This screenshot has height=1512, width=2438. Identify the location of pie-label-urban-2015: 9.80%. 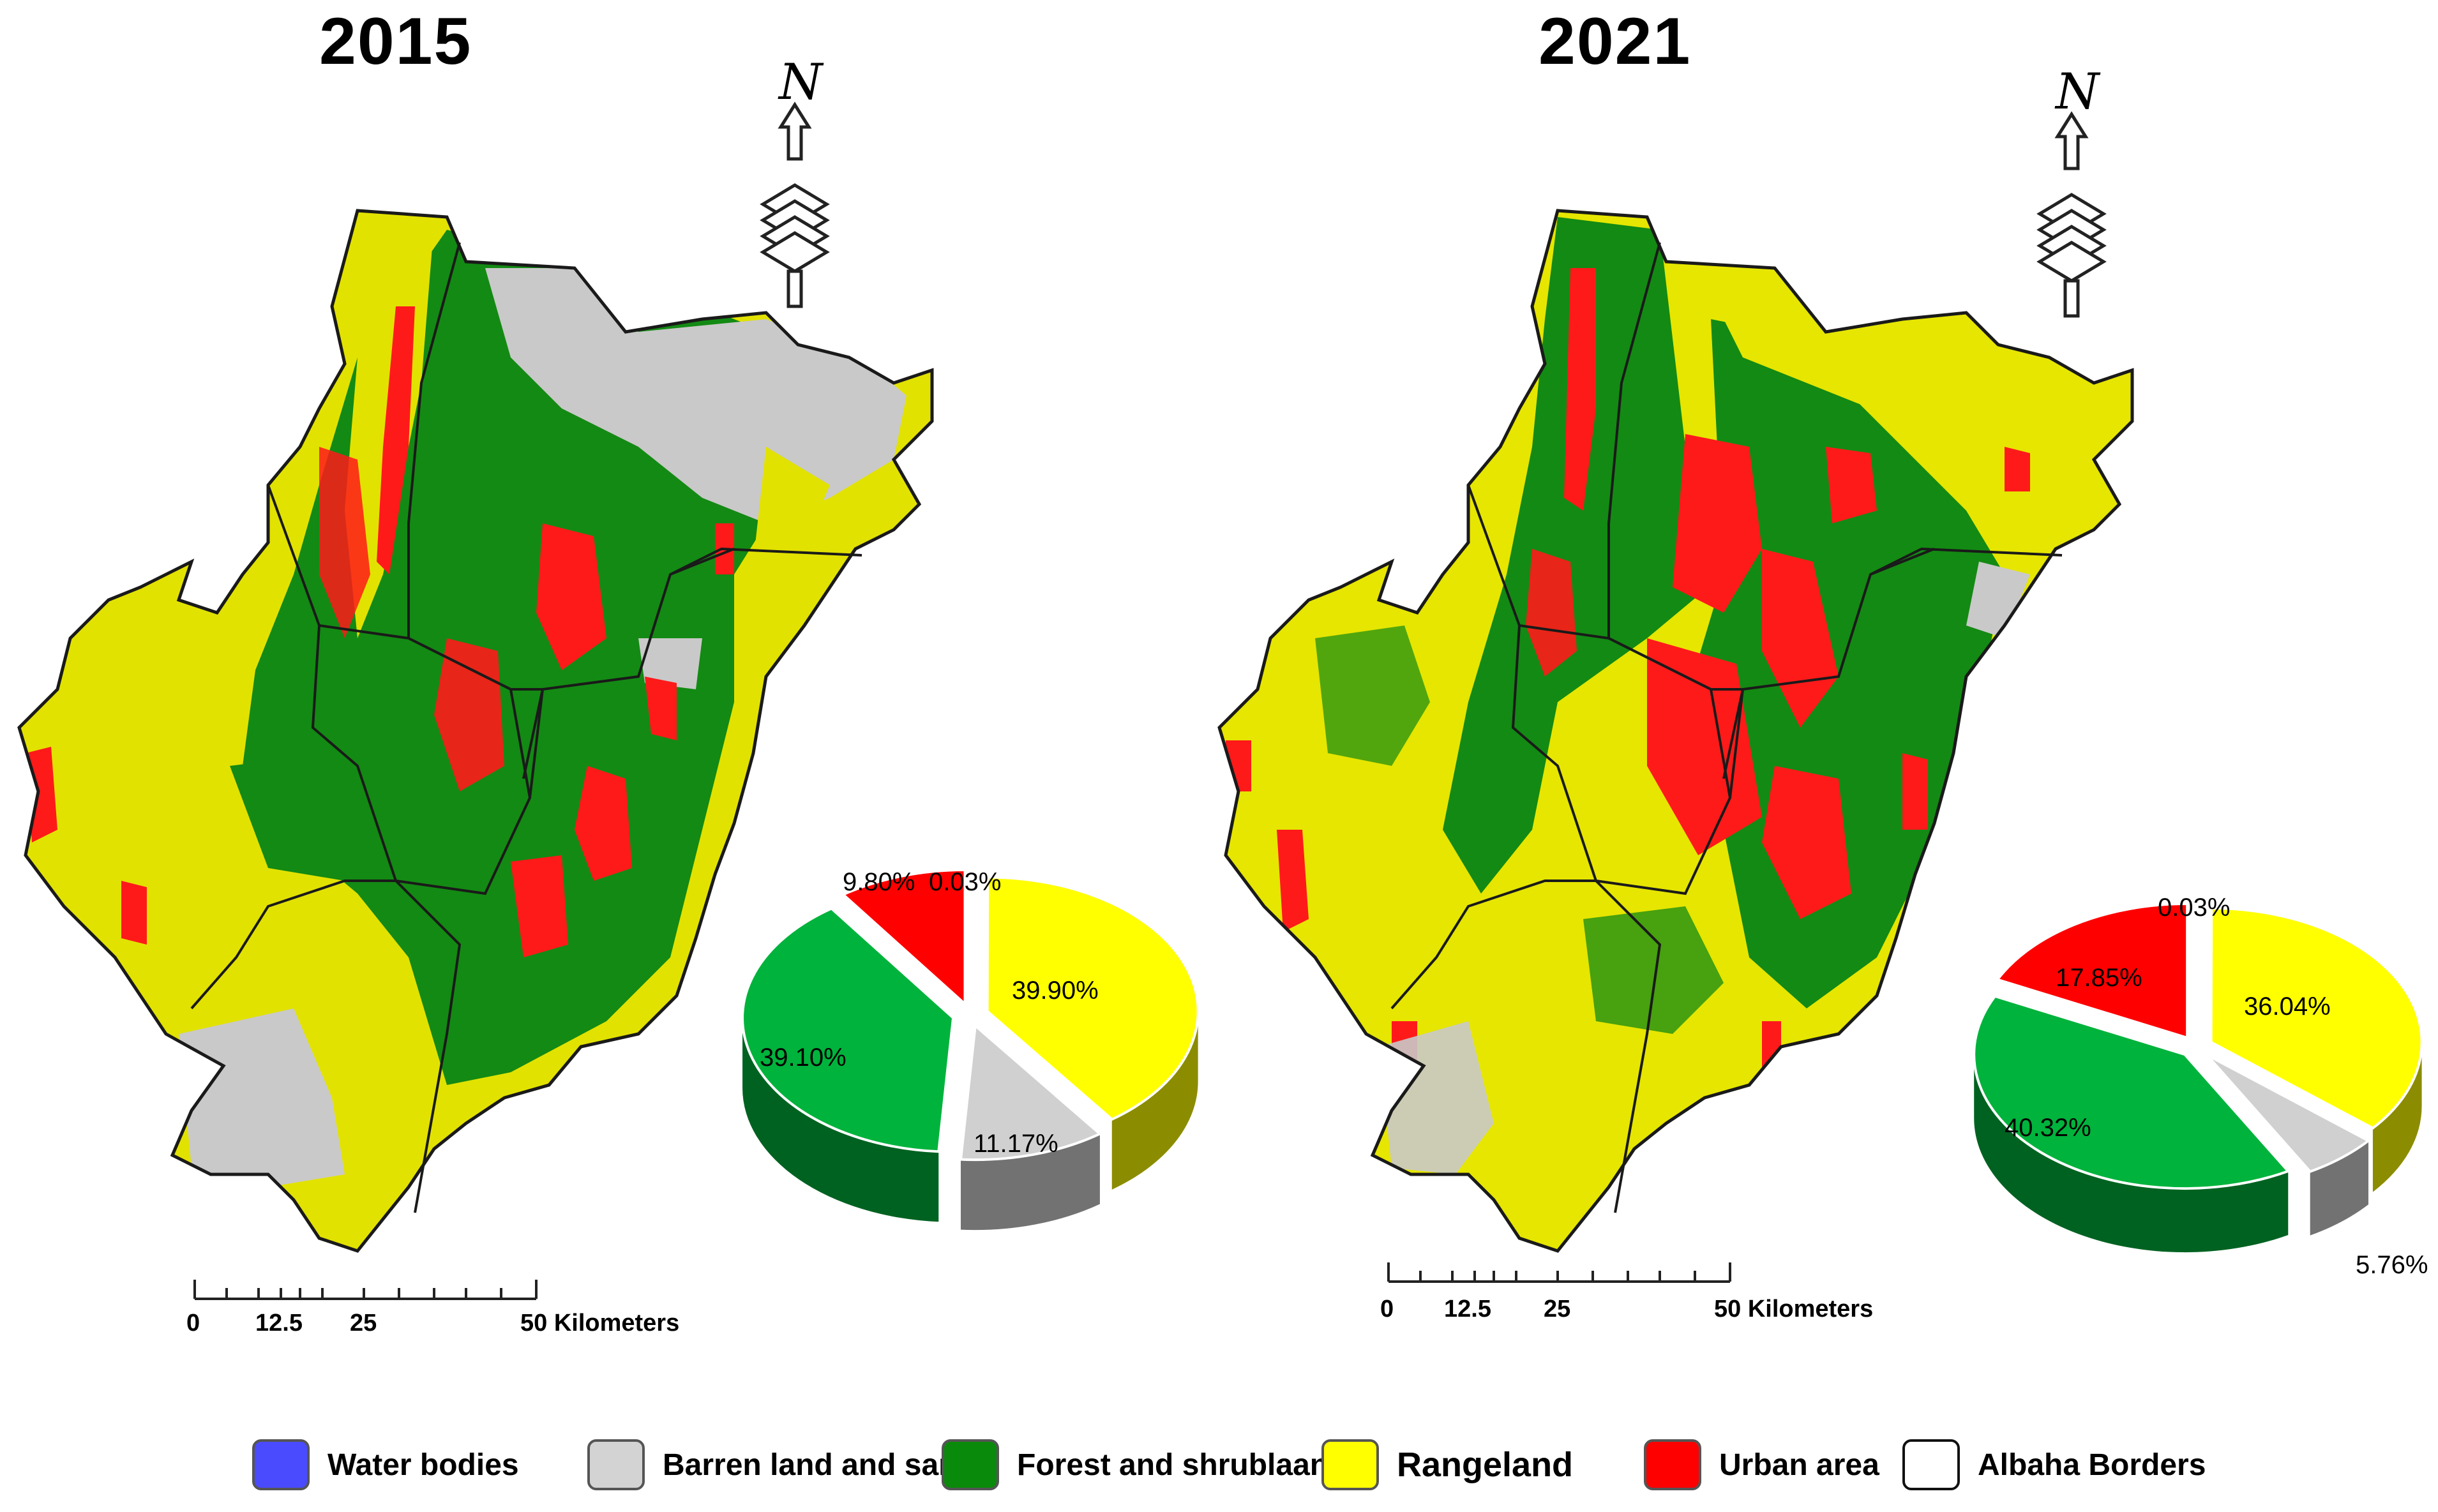
(879, 882).